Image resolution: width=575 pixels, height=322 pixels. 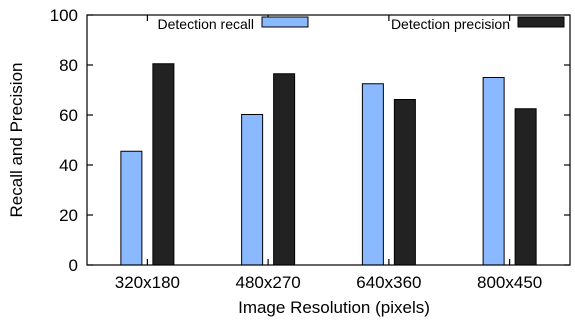 What do you see at coordinates (285, 22) in the screenshot?
I see `legend-swatch-recall` at bounding box center [285, 22].